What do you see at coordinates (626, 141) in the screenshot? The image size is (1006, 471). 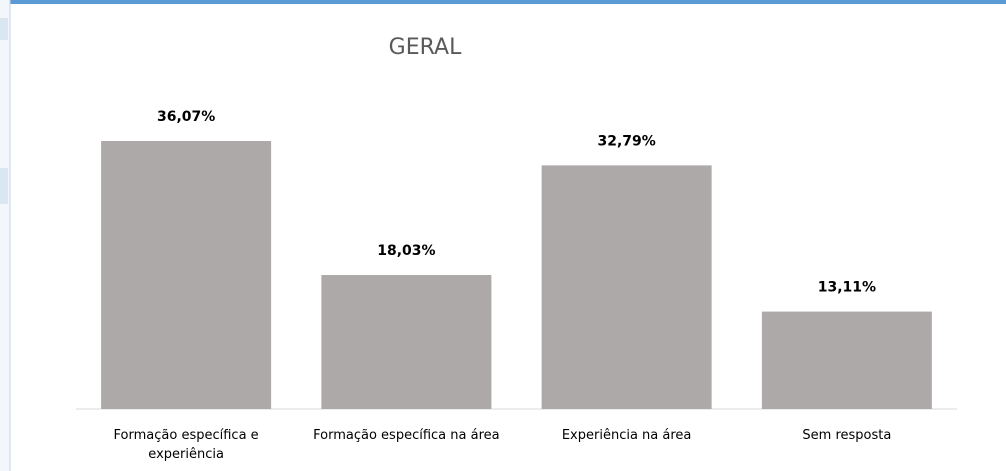 I see `data-label: 32,79%` at bounding box center [626, 141].